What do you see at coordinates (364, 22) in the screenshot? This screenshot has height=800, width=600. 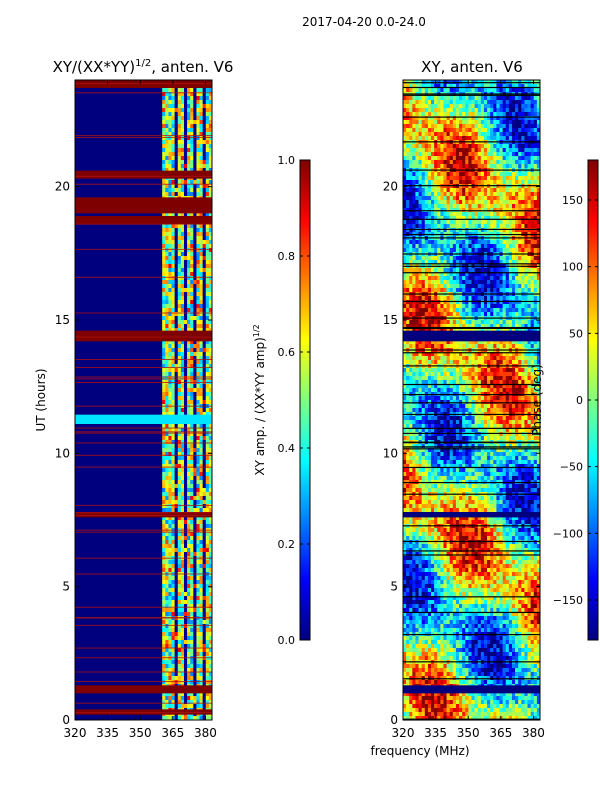 I see `figure-suptitle: 2017-04-20 0.0-24.0` at bounding box center [364, 22].